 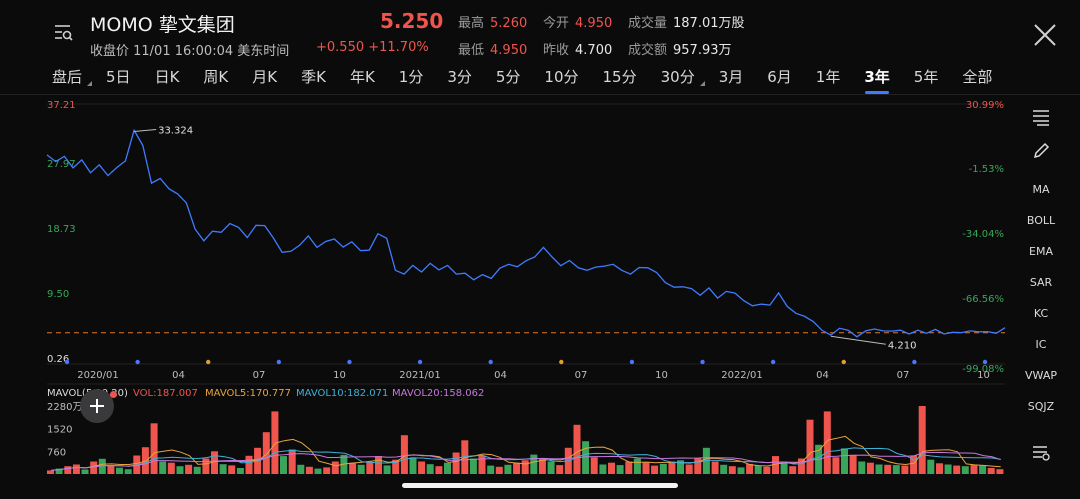 I want to click on x-axis-label: 2020/01, so click(x=98, y=375).